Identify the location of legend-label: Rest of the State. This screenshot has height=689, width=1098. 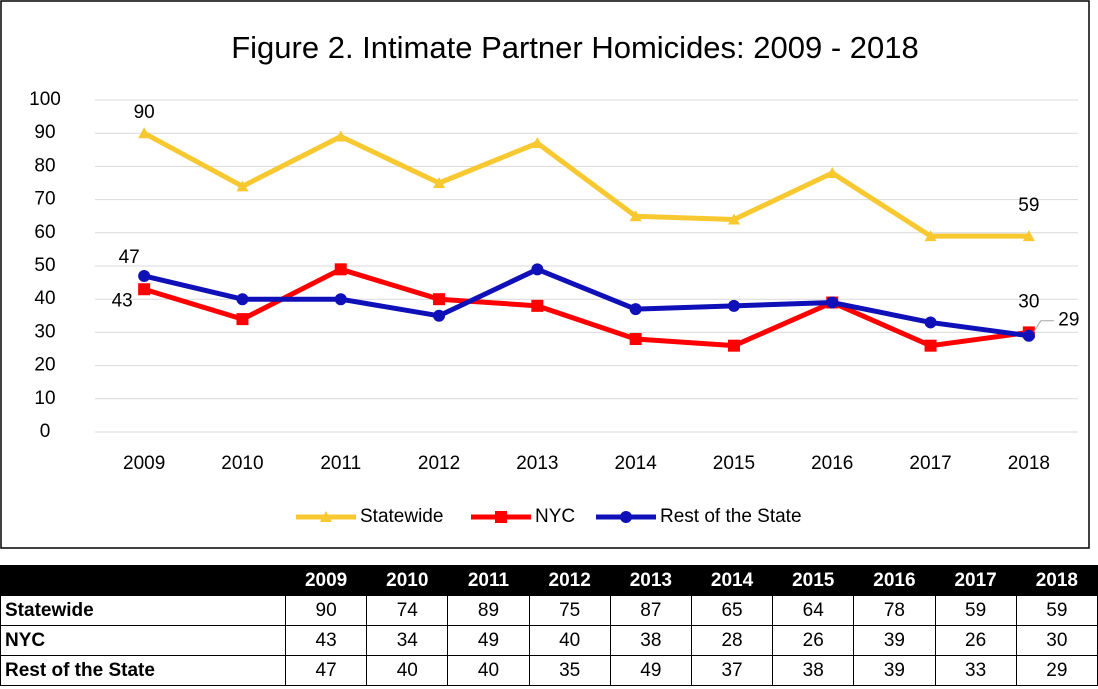
(731, 516).